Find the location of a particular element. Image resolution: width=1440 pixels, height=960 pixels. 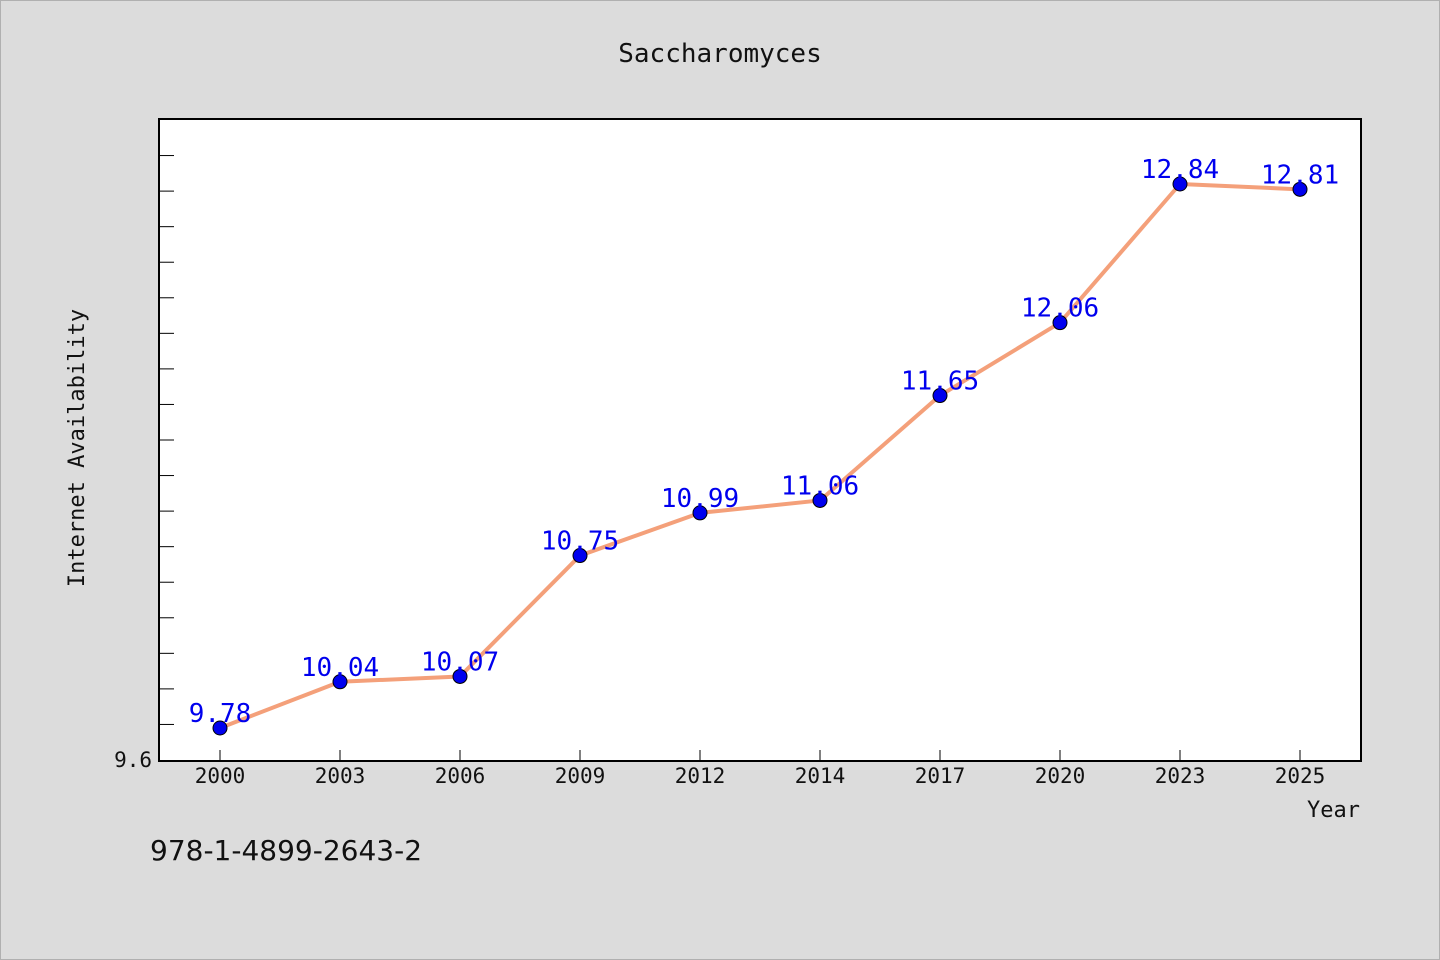

y-tick-label: 9.6 is located at coordinates (133, 760).